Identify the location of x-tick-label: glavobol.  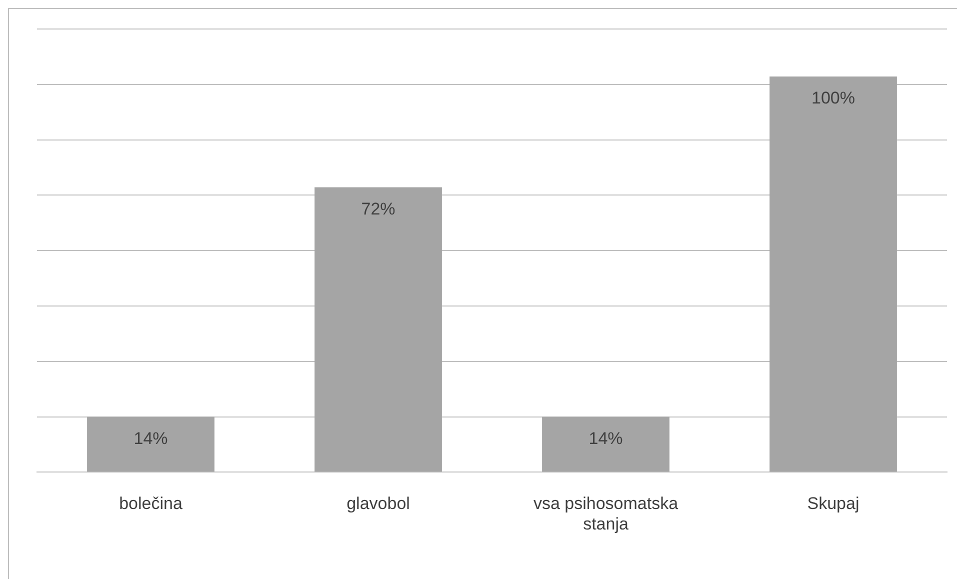
(378, 504).